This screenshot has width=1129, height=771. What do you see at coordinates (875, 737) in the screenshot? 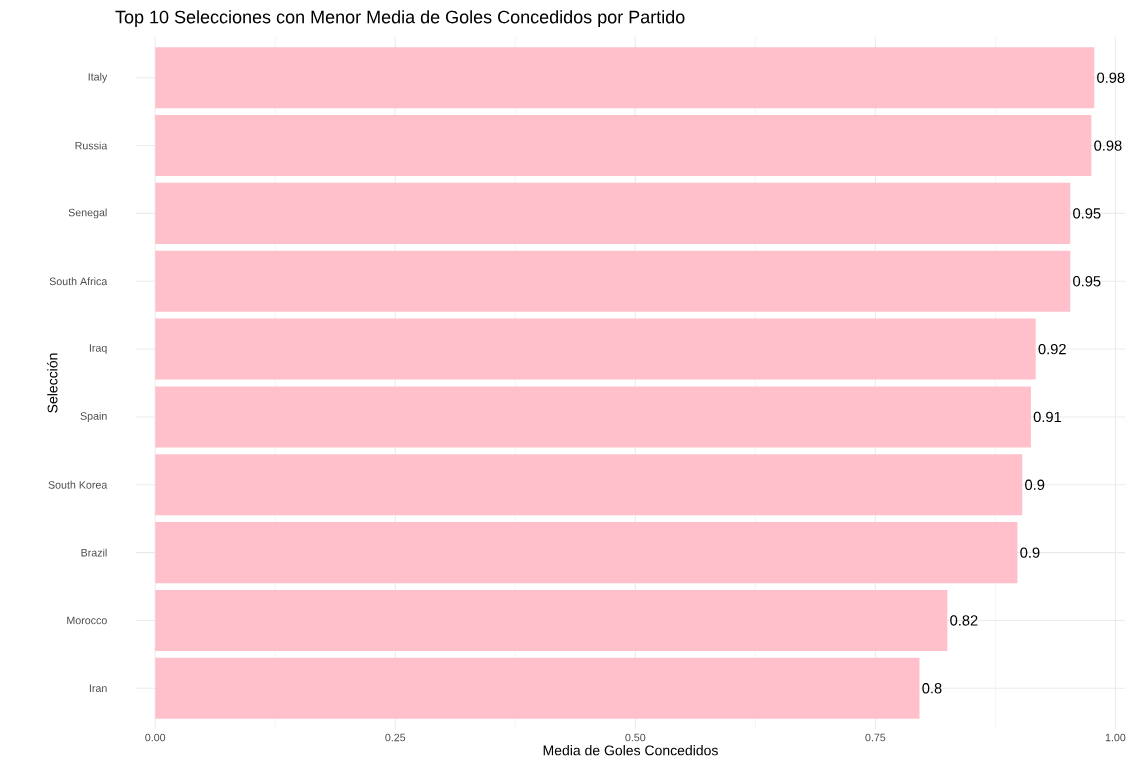
I see `x-tick-label: 0.75` at bounding box center [875, 737].